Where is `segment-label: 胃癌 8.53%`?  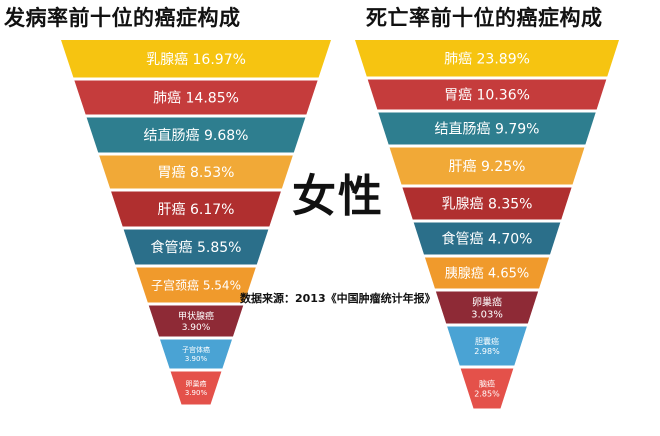 segment-label: 胃癌 8.53% is located at coordinates (196, 173).